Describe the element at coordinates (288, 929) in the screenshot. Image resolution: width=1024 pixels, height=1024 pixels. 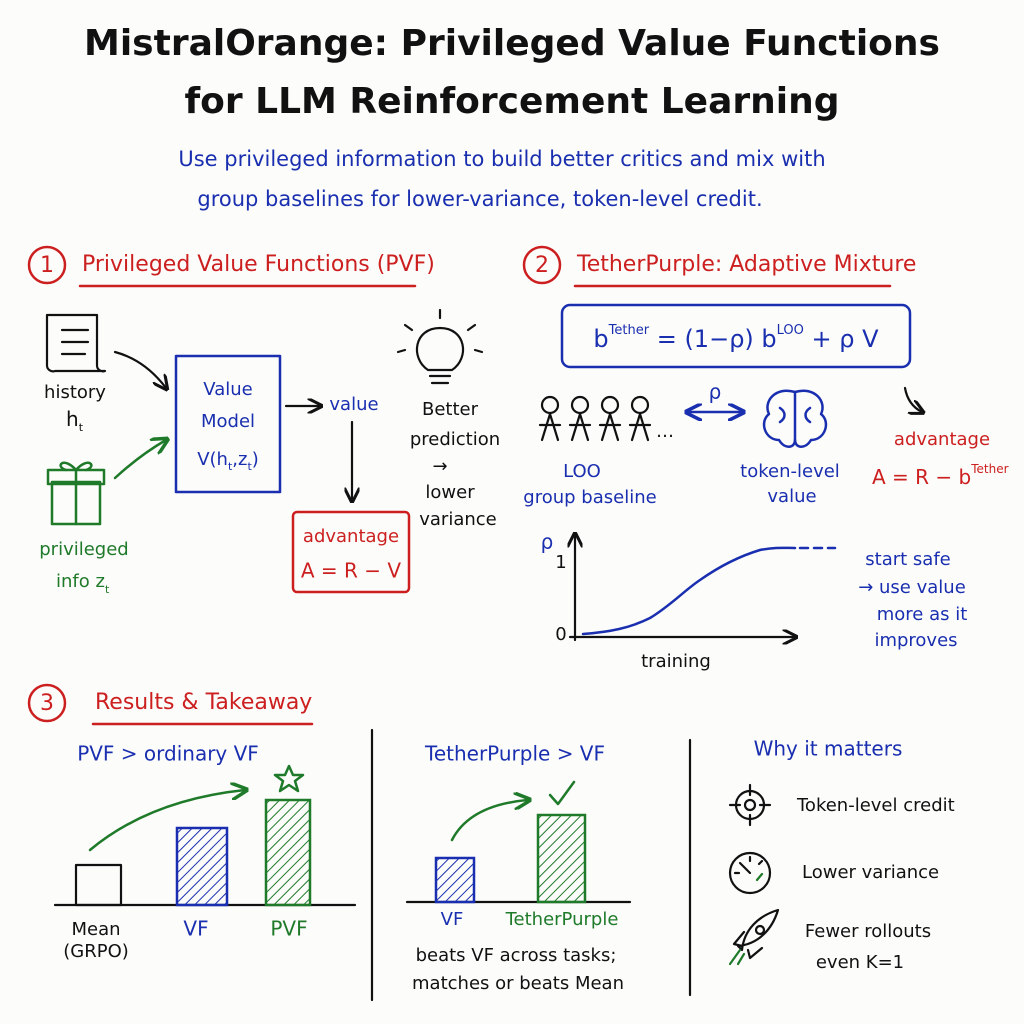
I see `bar-label: PVF` at that location.